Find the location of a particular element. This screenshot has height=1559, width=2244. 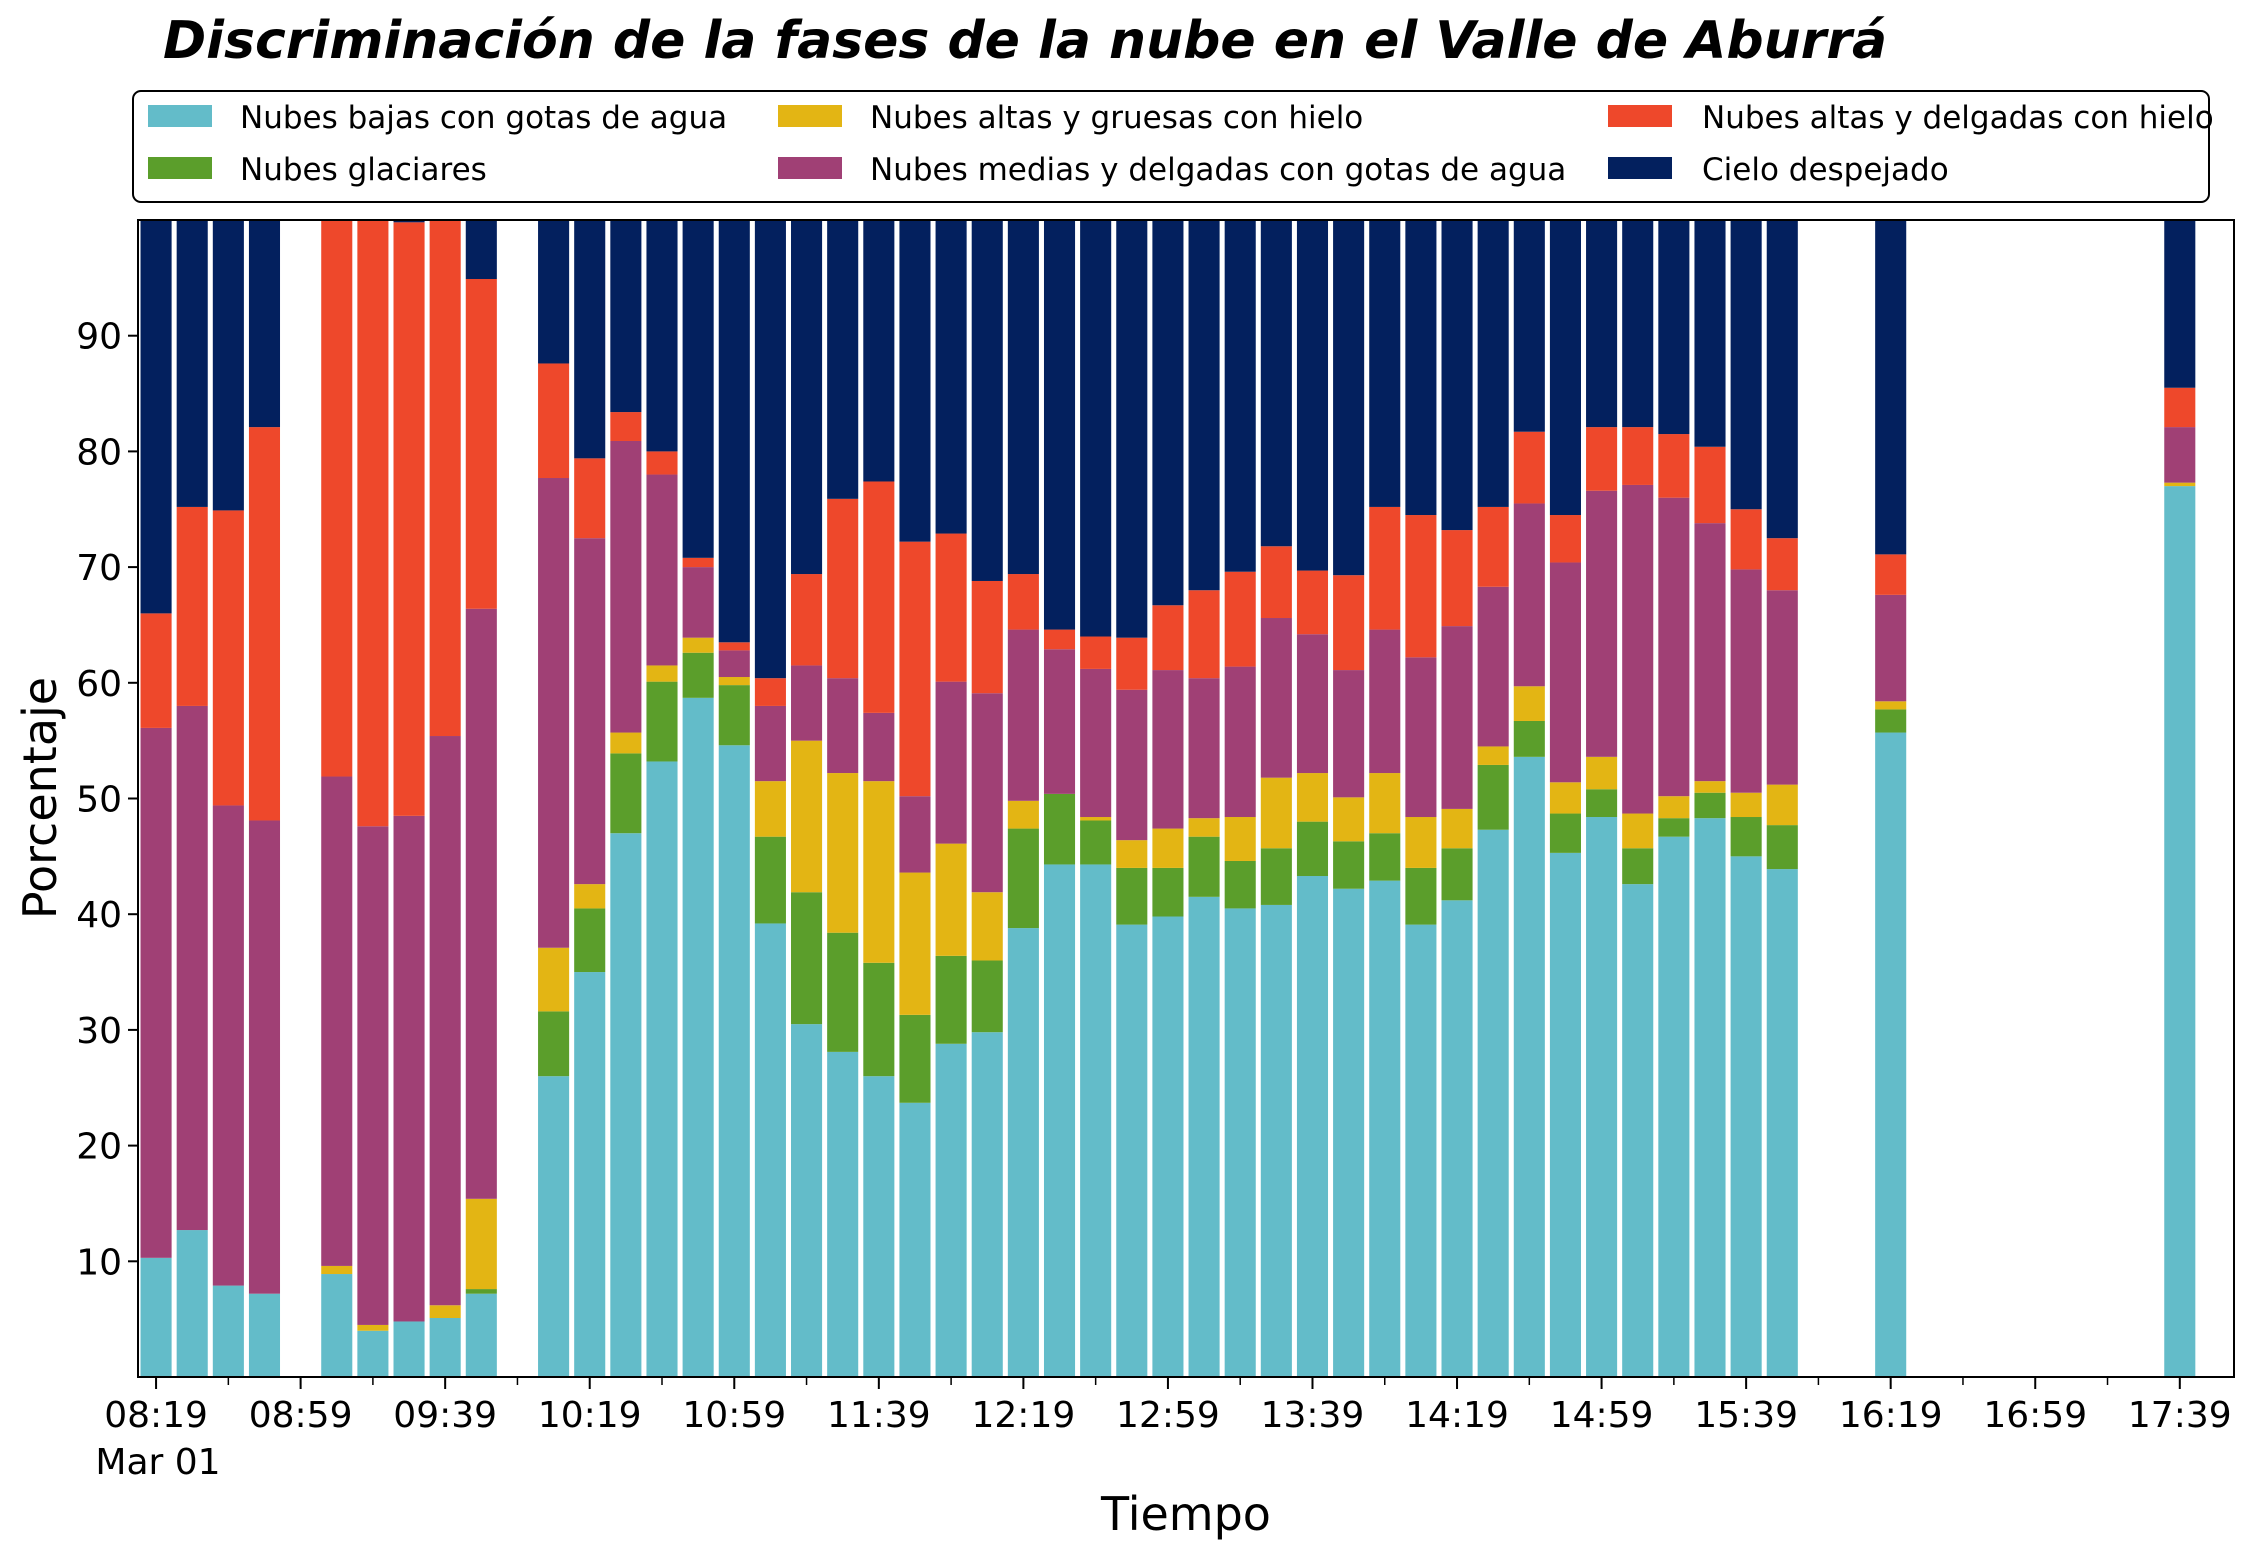

x-tick-label: 14:19 is located at coordinates (1457, 1415).